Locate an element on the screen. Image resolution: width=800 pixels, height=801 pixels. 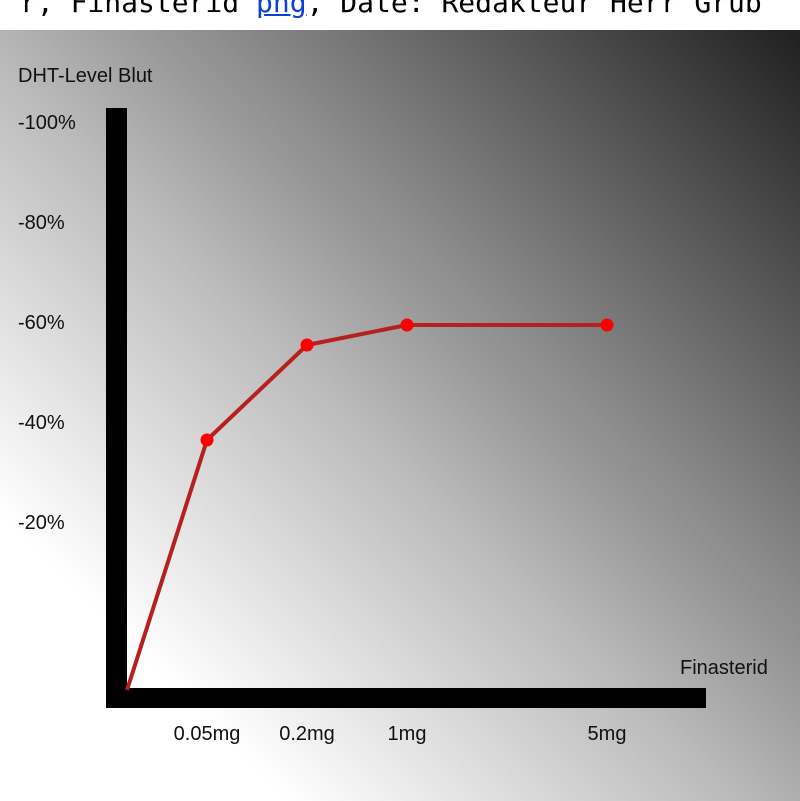
y-tick-label: -100% is located at coordinates (47, 123).